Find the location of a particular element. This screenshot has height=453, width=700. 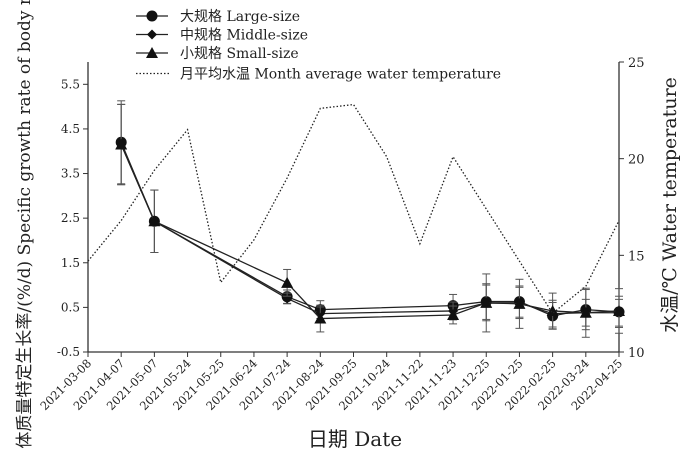

y2-axis-label: 水温/℃ Water temperature is located at coordinates (670, 205).